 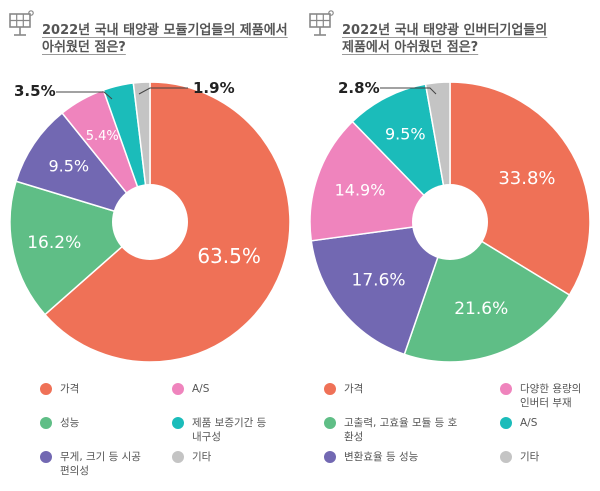 What do you see at coordinates (445, 30) in the screenshot?
I see `chart-title-line-1: 2022년 국내 태양광 인버터기업들의` at bounding box center [445, 30].